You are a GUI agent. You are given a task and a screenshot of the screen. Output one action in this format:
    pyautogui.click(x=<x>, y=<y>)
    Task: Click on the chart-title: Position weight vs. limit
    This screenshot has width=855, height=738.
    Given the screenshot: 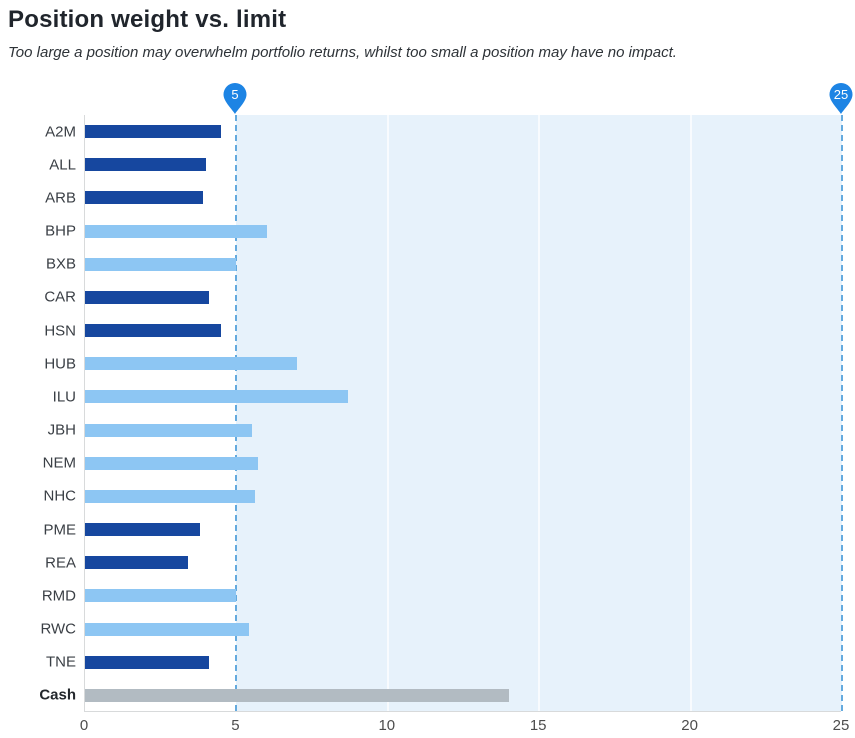 What is the action you would take?
    pyautogui.click(x=147, y=19)
    